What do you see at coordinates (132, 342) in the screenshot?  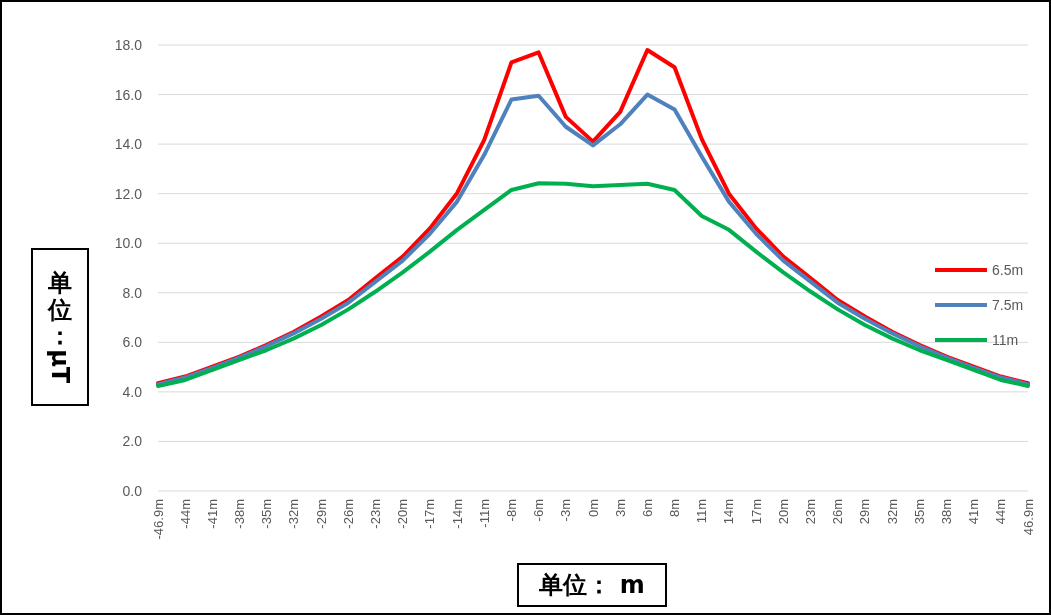 I see `y-tick-label: 6.0` at bounding box center [132, 342].